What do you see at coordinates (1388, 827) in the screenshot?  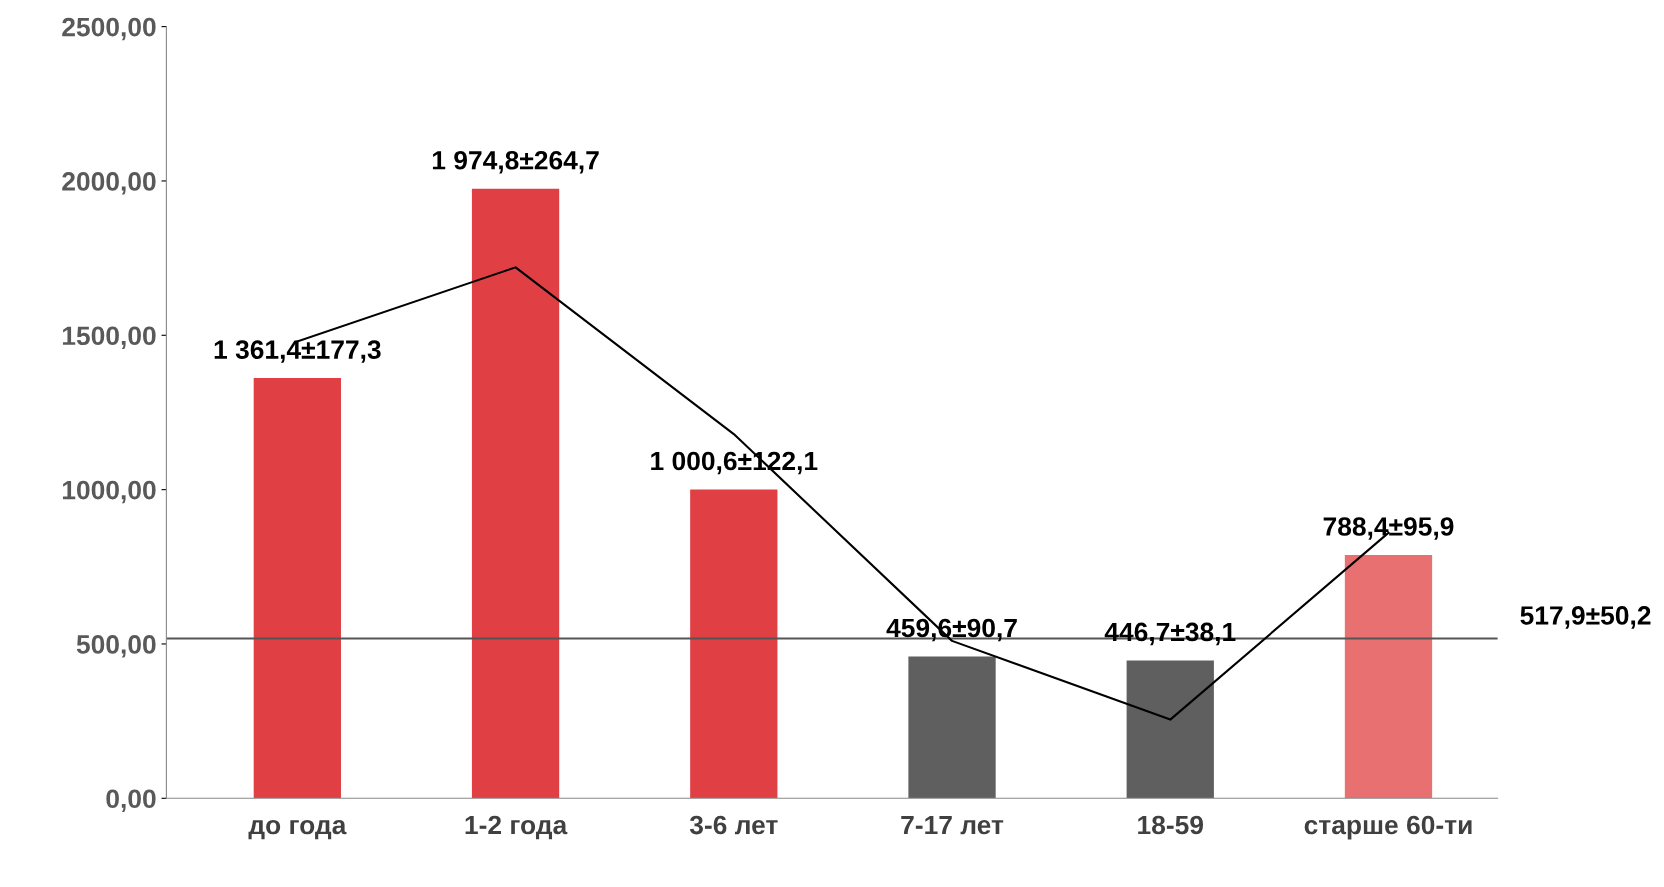 I see `x-tick-label: старше 60-ти` at bounding box center [1388, 827].